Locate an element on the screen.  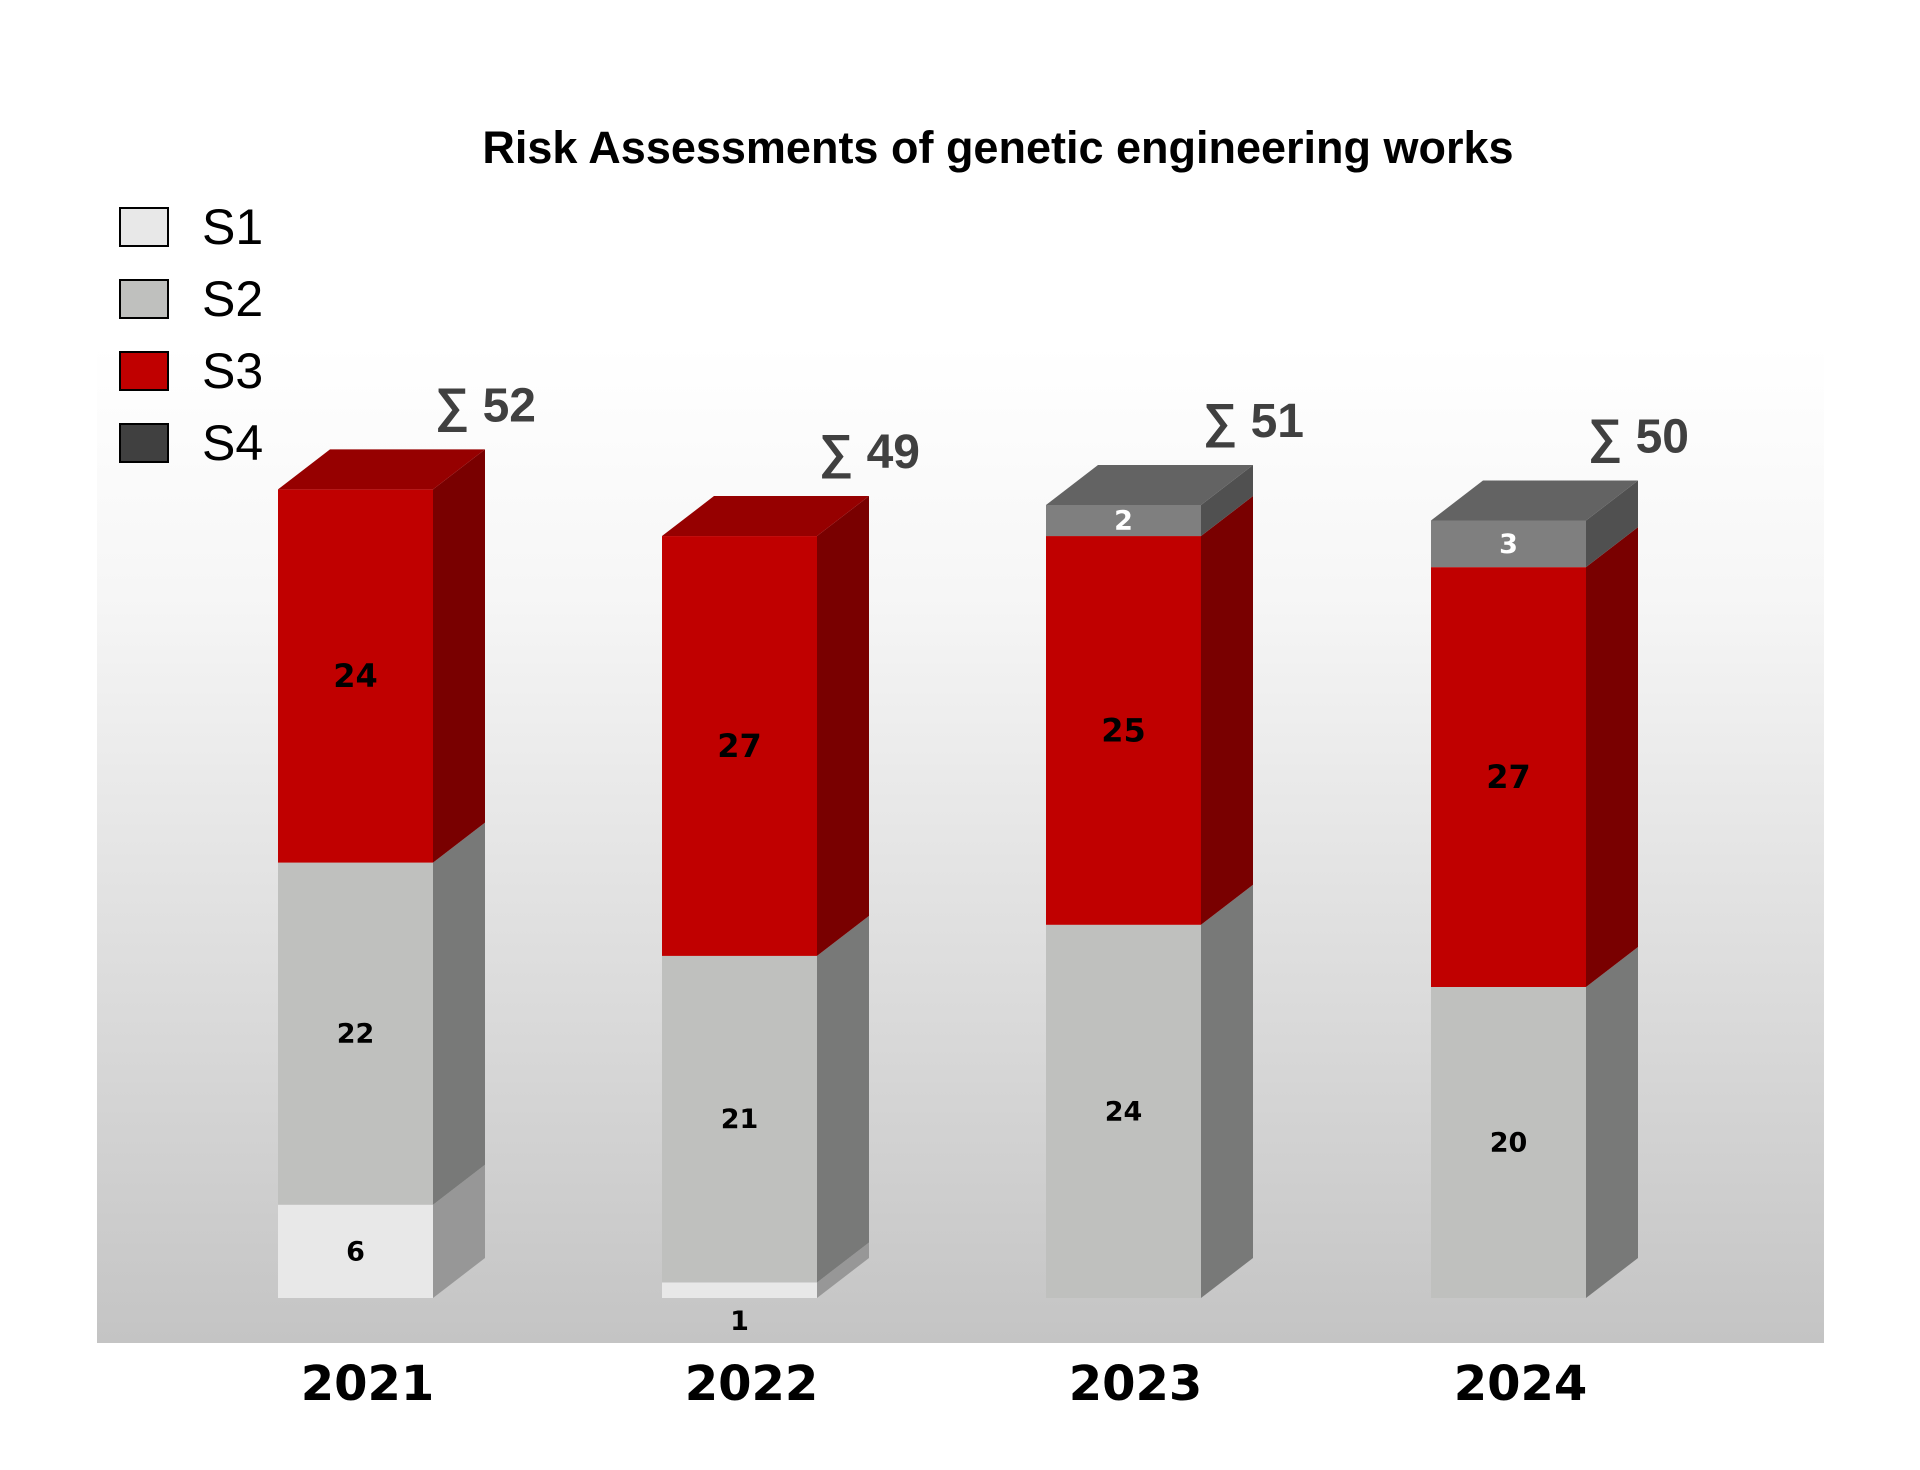
bar-side-s2-2022 is located at coordinates (843, 1099).